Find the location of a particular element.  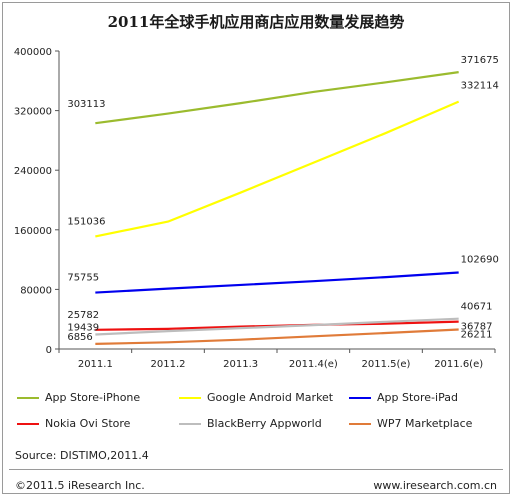

data-label: 332114 is located at coordinates (480, 86).